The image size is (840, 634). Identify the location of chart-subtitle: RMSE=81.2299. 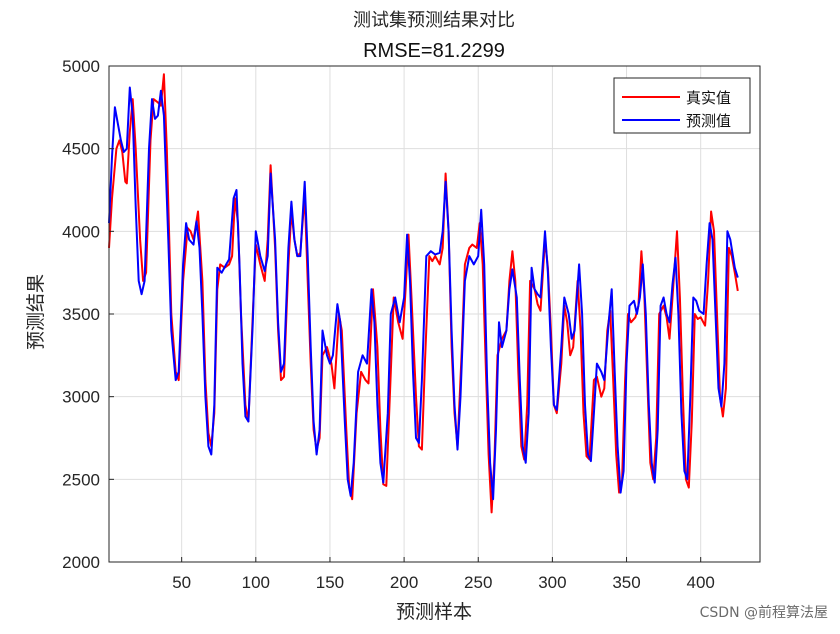
(434, 51).